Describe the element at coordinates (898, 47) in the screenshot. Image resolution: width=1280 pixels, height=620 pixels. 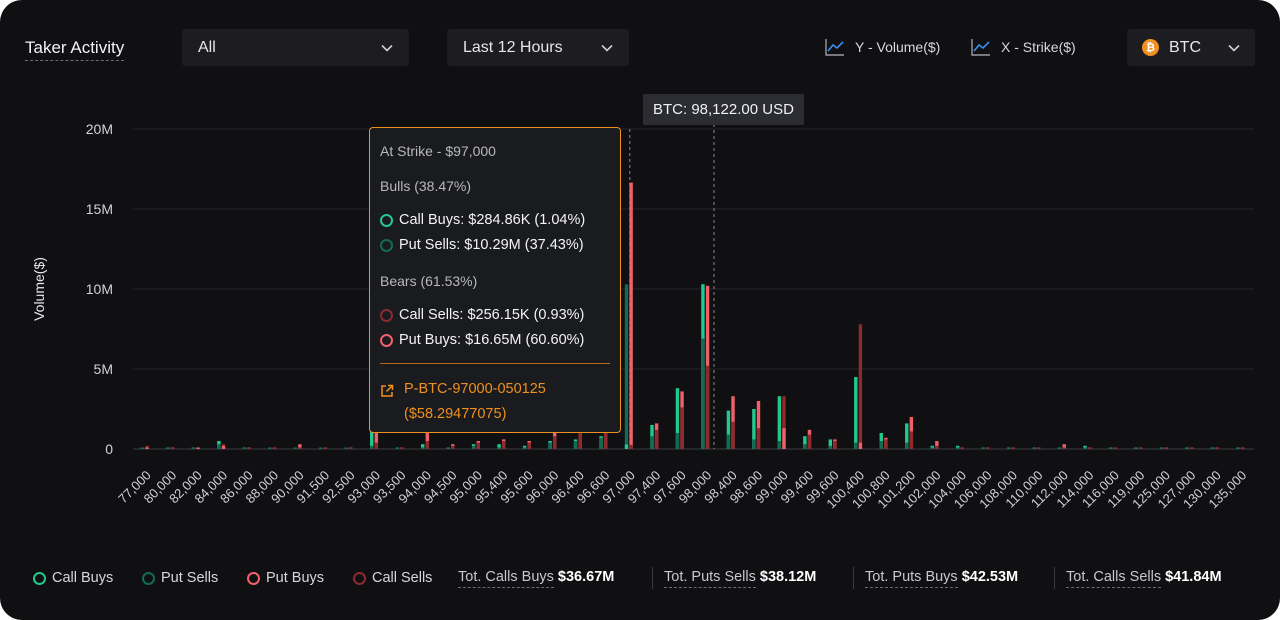
I see `y-axis-toggle-label: Y - Volume($)` at that location.